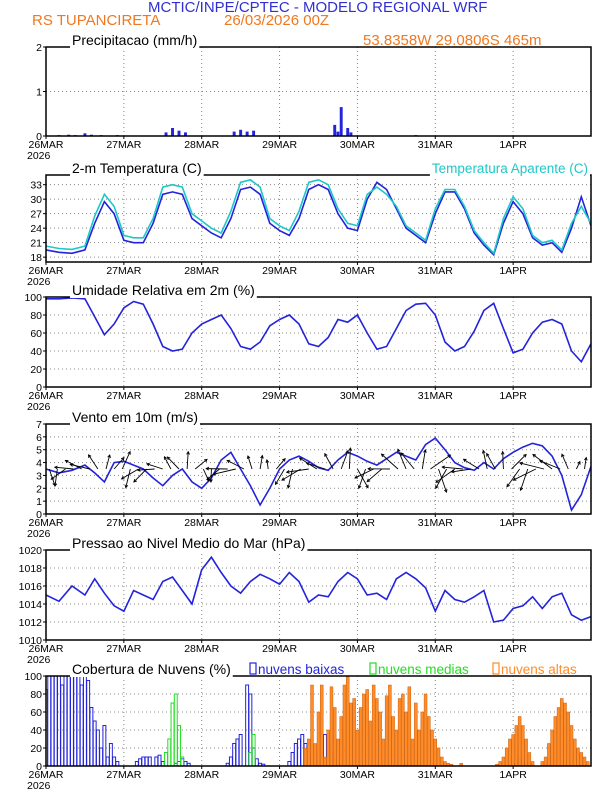 The image size is (612, 792). What do you see at coordinates (31, 569) in the screenshot?
I see `y-tick-label: 1018` at bounding box center [31, 569].